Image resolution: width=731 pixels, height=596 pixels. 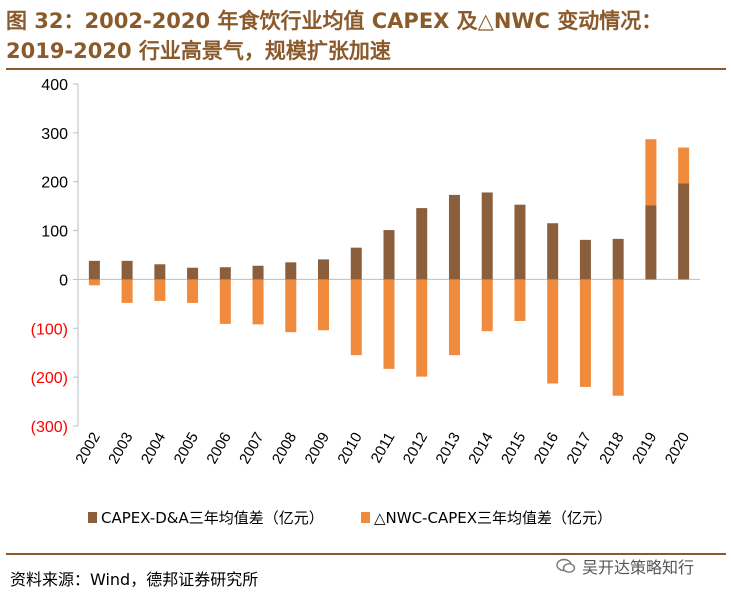 What do you see at coordinates (585, 333) in the screenshot?
I see `bar-nwc-2017` at bounding box center [585, 333].